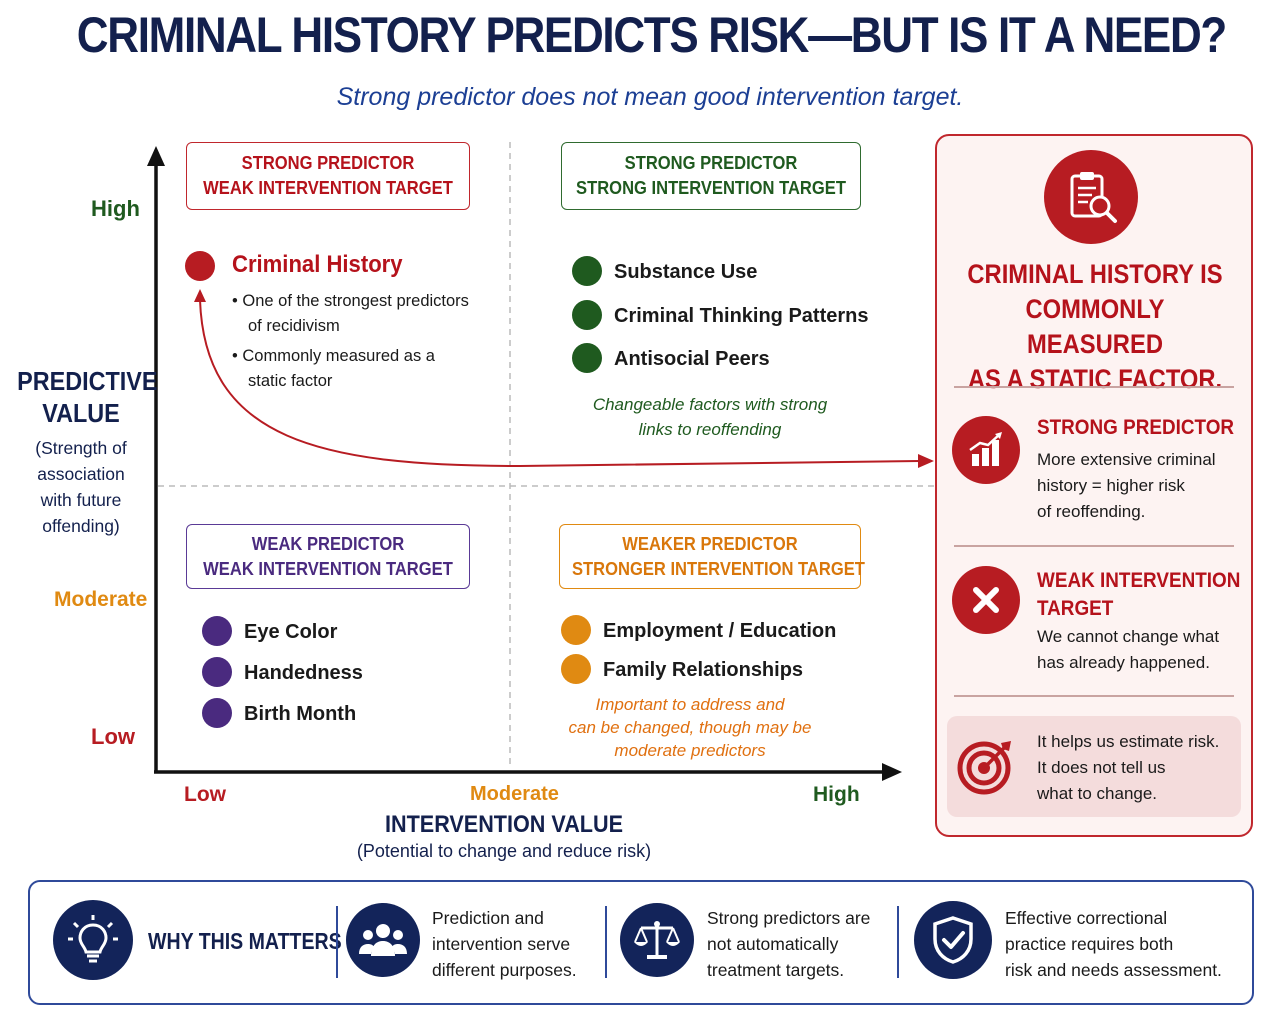 This screenshot has height=1024, width=1280. I want to click on y-axis-sub-line1: (Strength of, so click(81, 448).